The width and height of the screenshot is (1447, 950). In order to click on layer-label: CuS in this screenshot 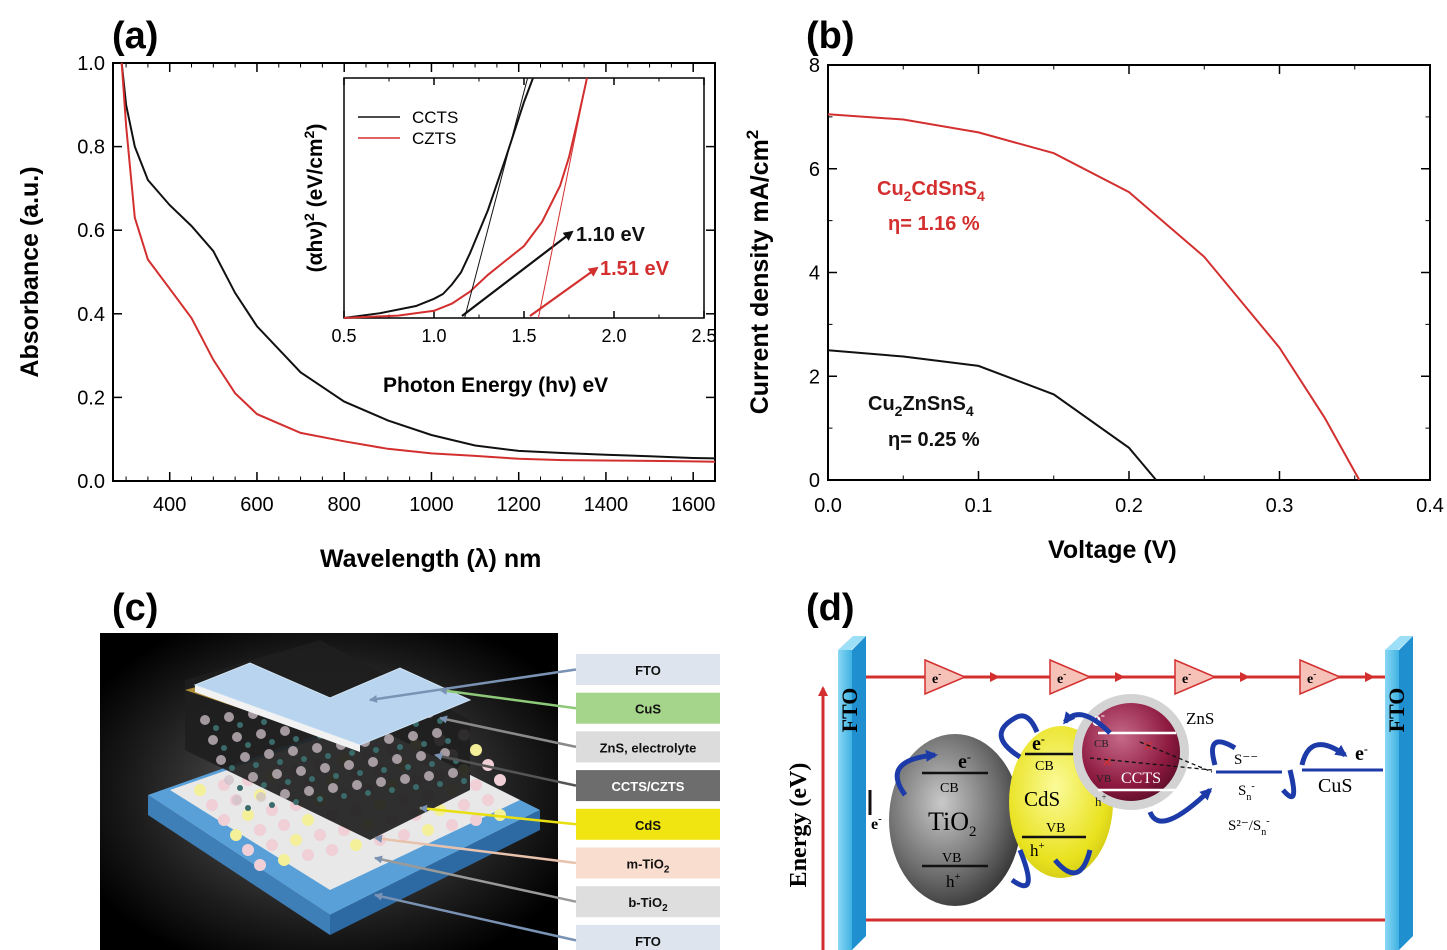, I will do `click(648, 709)`.